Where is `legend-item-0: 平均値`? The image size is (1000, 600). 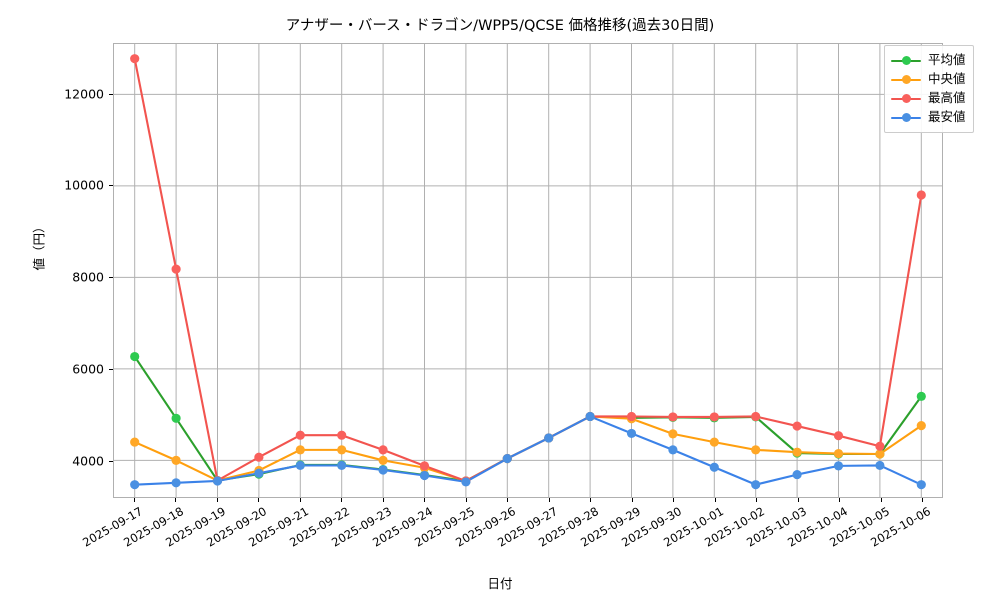
legend-item-0: 平均値 is located at coordinates (928, 60).